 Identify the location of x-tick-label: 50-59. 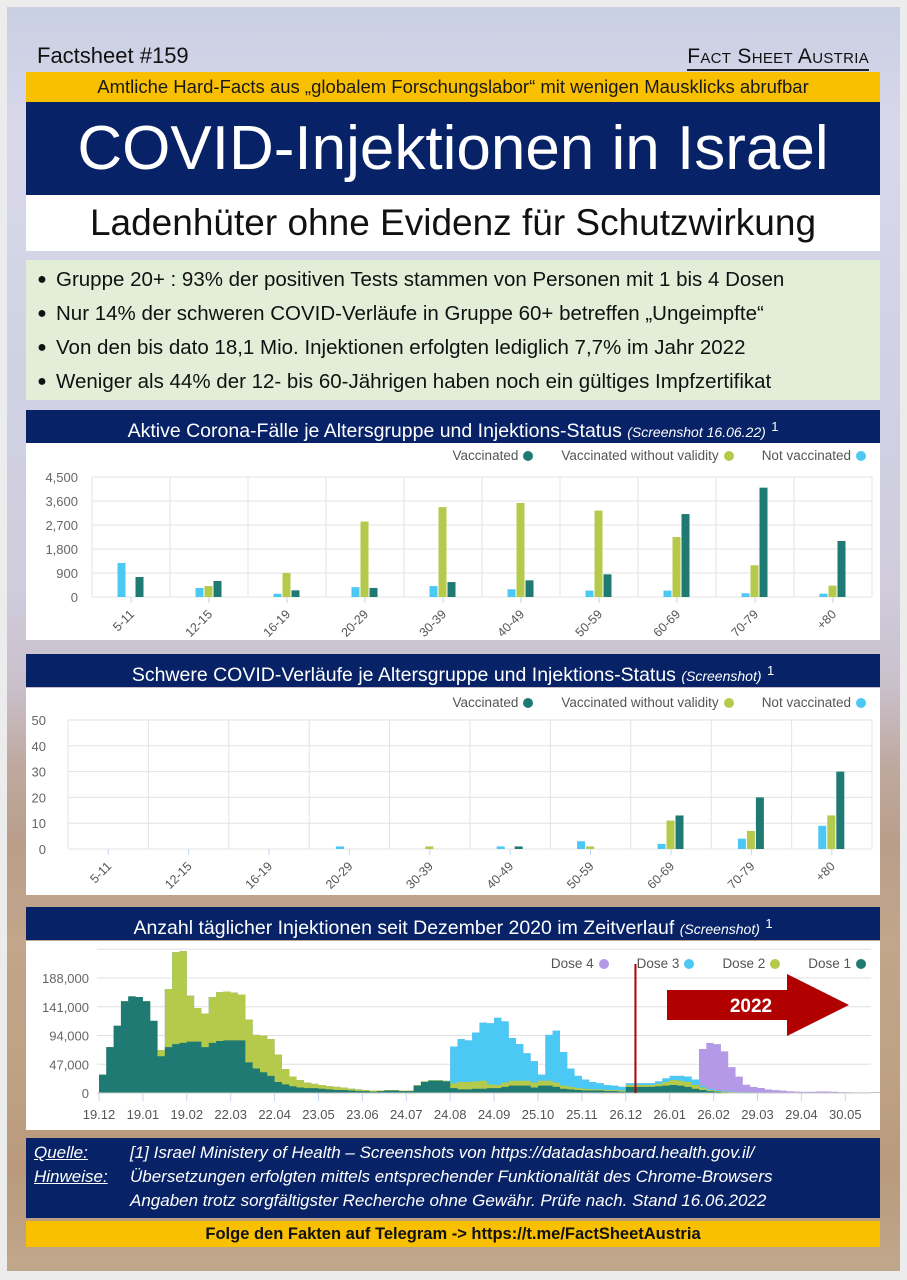
(589, 623).